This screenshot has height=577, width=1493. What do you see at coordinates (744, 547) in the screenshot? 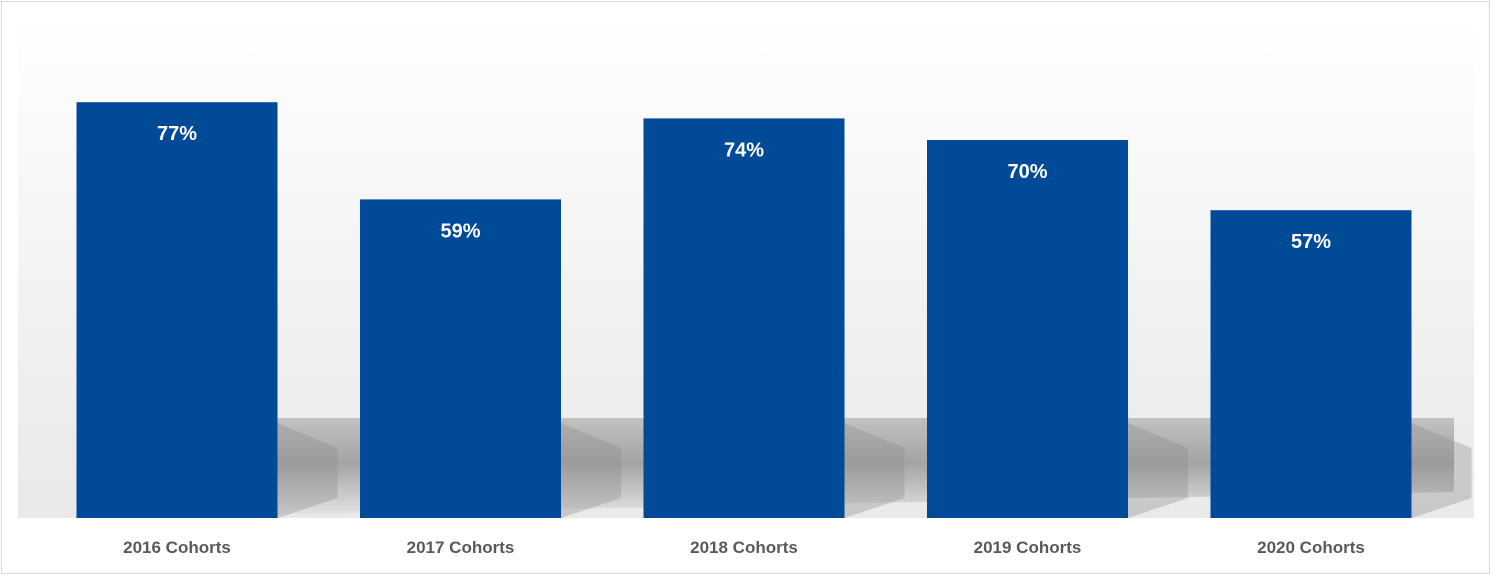
I see `category-label: 2018 Cohorts` at bounding box center [744, 547].